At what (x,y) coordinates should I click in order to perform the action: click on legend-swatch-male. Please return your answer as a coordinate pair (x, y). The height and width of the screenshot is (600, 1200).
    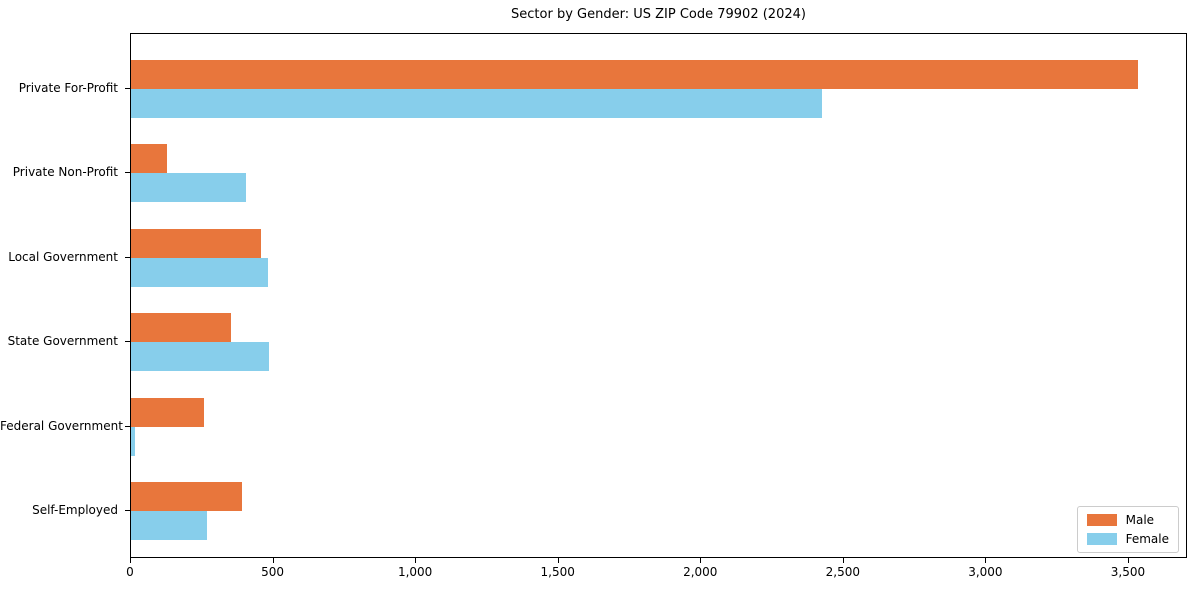
    Looking at the image, I should click on (1101, 520).